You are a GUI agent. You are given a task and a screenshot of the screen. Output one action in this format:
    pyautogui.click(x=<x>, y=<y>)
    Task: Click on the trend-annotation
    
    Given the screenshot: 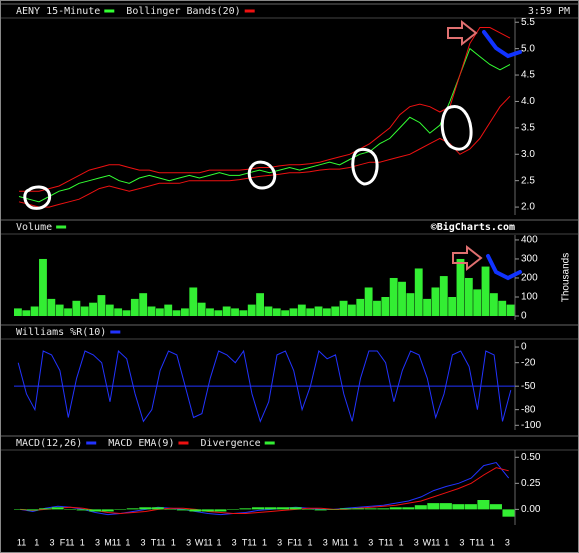 What is the action you would take?
    pyautogui.click(x=502, y=44)
    